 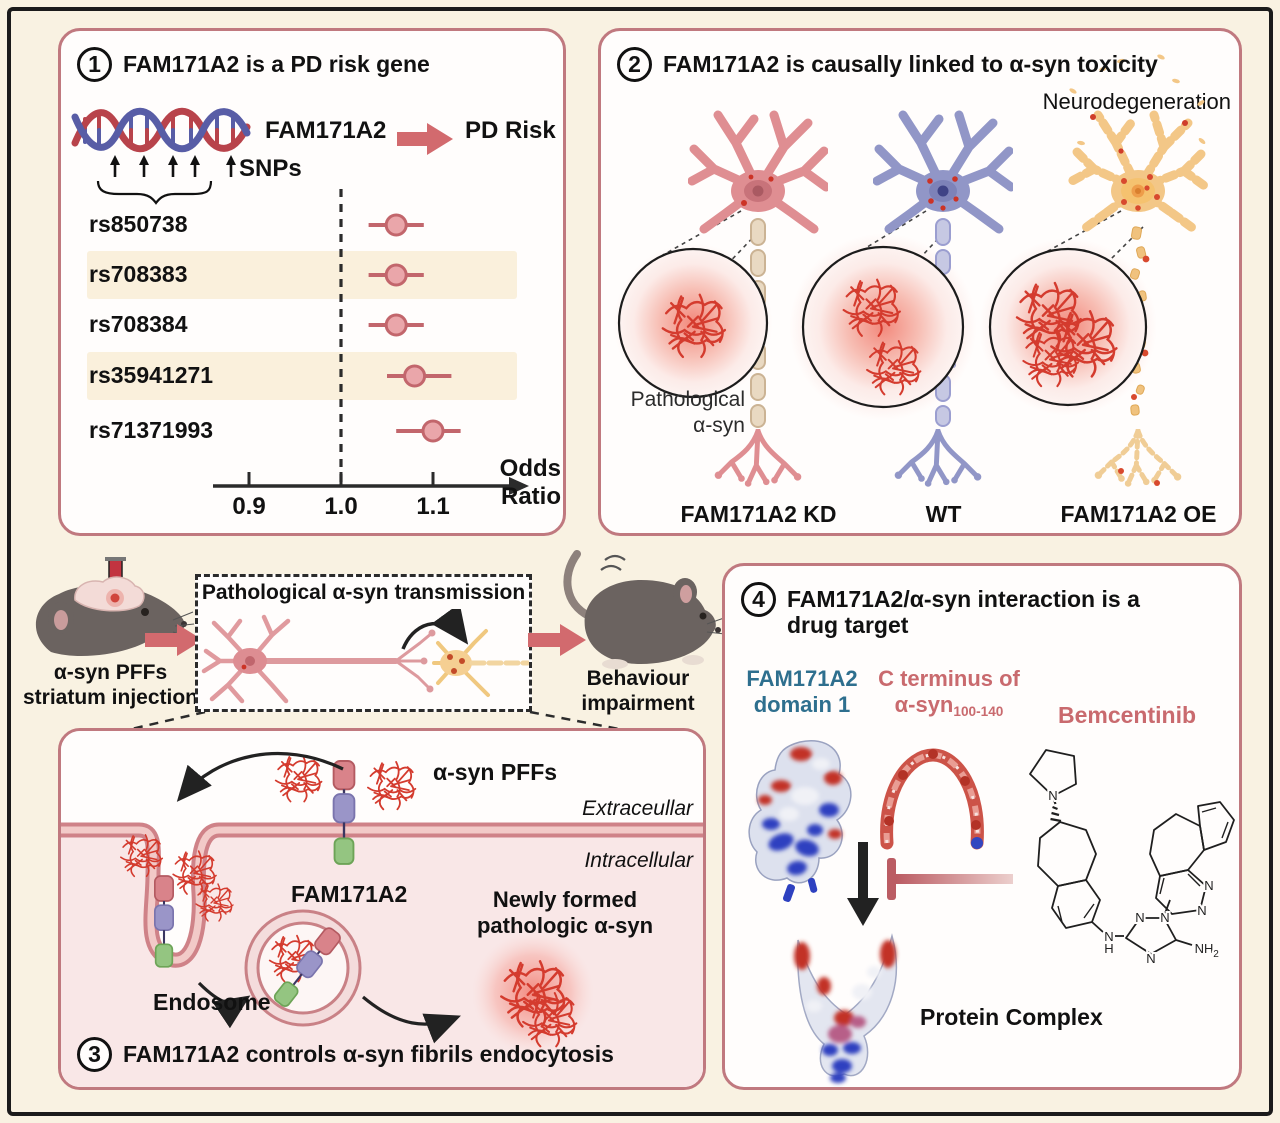 What do you see at coordinates (110, 685) in the screenshot?
I see `injection-label: α-syn PFFs striatum injection` at bounding box center [110, 685].